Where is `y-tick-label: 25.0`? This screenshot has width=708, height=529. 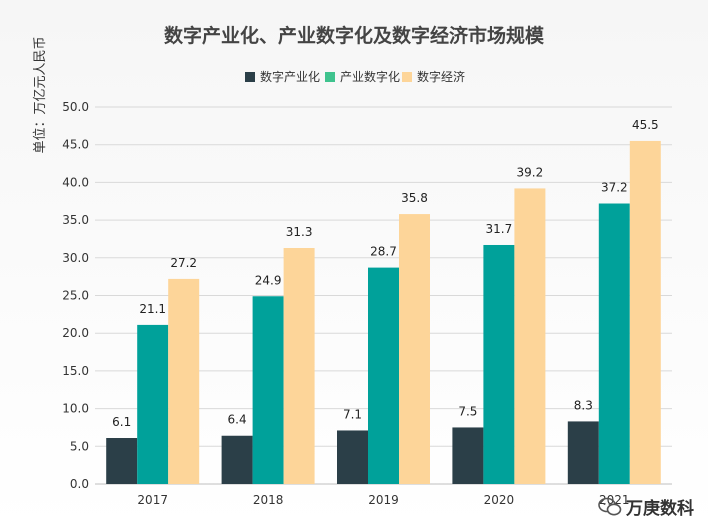
y-tick-label: 25.0 is located at coordinates (75, 296).